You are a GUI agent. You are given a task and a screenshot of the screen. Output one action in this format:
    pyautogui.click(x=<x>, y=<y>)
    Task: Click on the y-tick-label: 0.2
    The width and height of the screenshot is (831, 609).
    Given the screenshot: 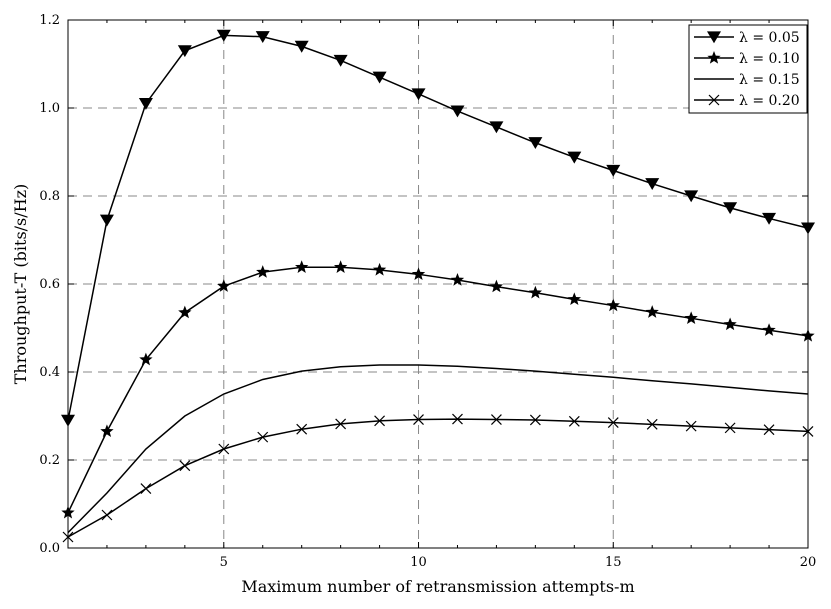 What is the action you would take?
    pyautogui.click(x=49, y=460)
    